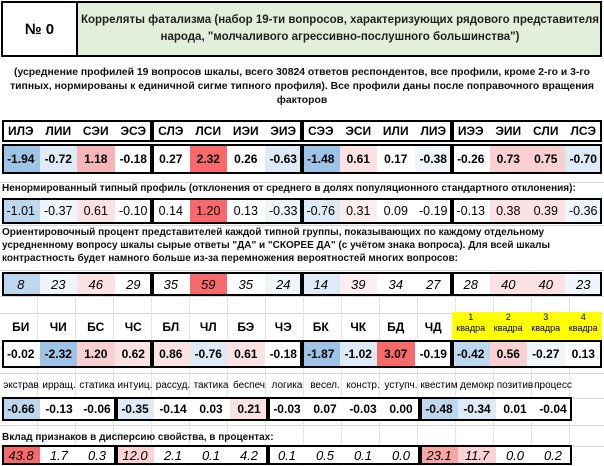  I want to click on quadra-header: 2 квадра, so click(508, 326).